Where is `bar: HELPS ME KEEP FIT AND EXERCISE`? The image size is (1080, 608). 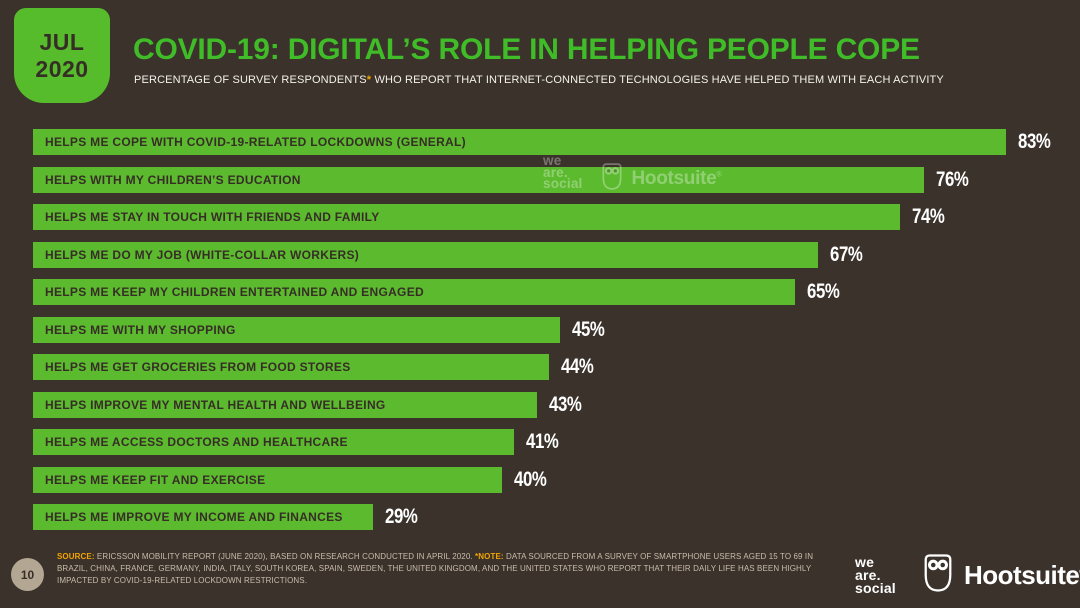 bar: HELPS ME KEEP FIT AND EXERCISE is located at coordinates (267, 479).